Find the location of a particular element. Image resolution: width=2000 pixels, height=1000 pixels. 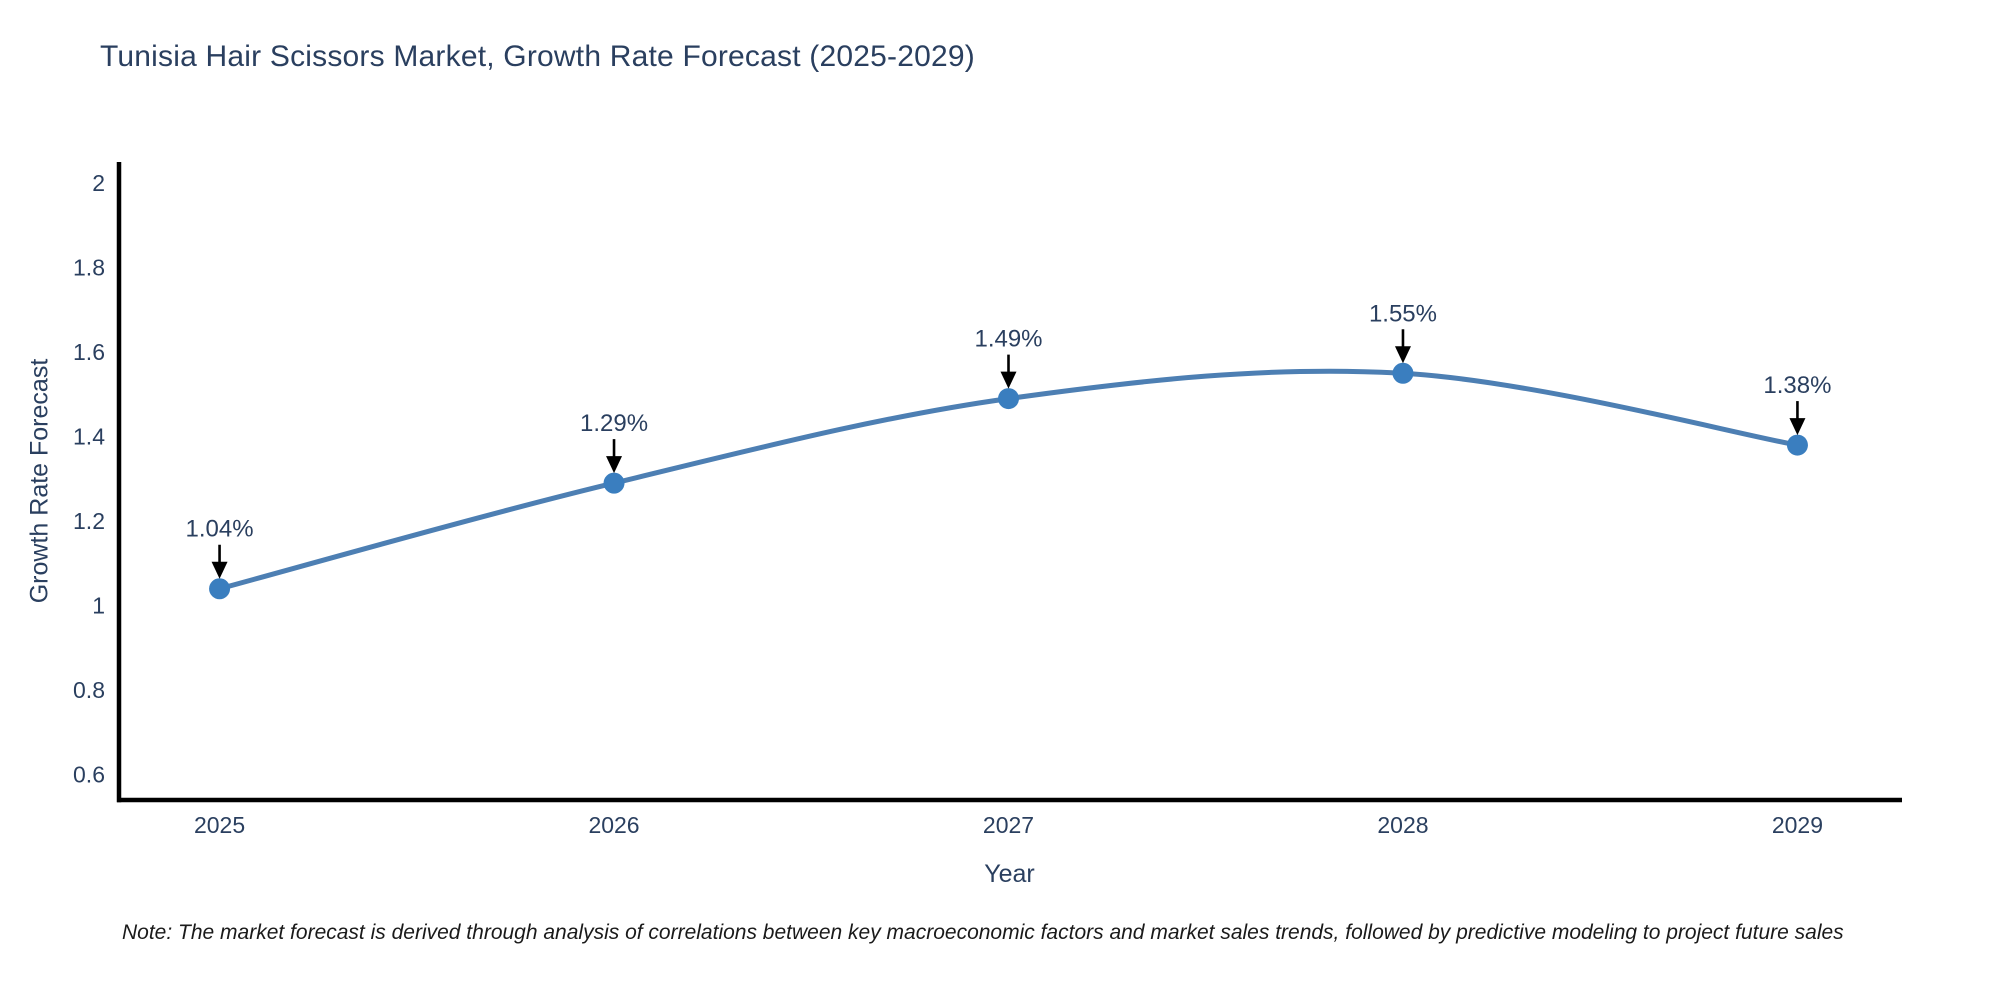

y-tick-label: 1.8 is located at coordinates (89, 268).